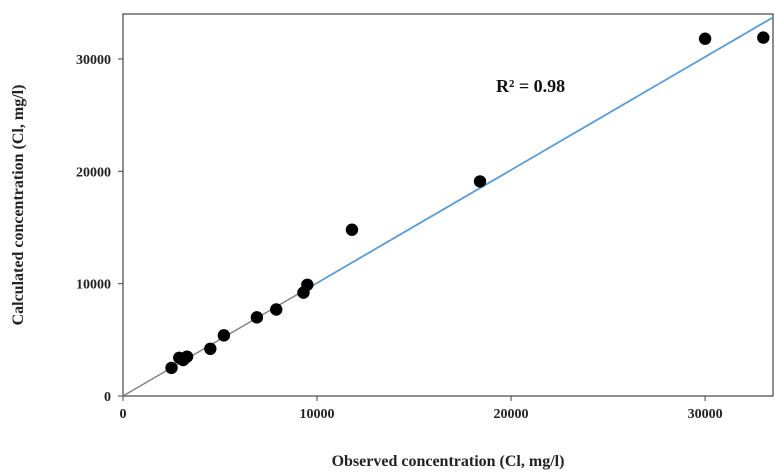 This screenshot has width=775, height=472. What do you see at coordinates (530, 86) in the screenshot?
I see `r-squared-annotation: R² = 0.98` at bounding box center [530, 86].